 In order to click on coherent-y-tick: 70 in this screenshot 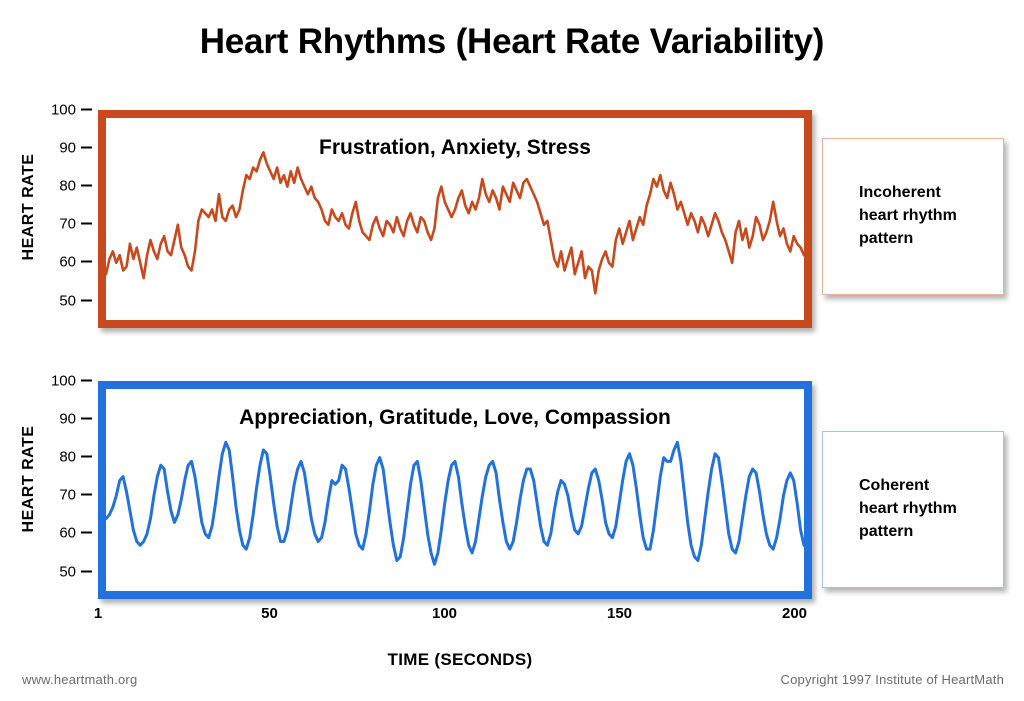, I will do `click(75, 495)`.